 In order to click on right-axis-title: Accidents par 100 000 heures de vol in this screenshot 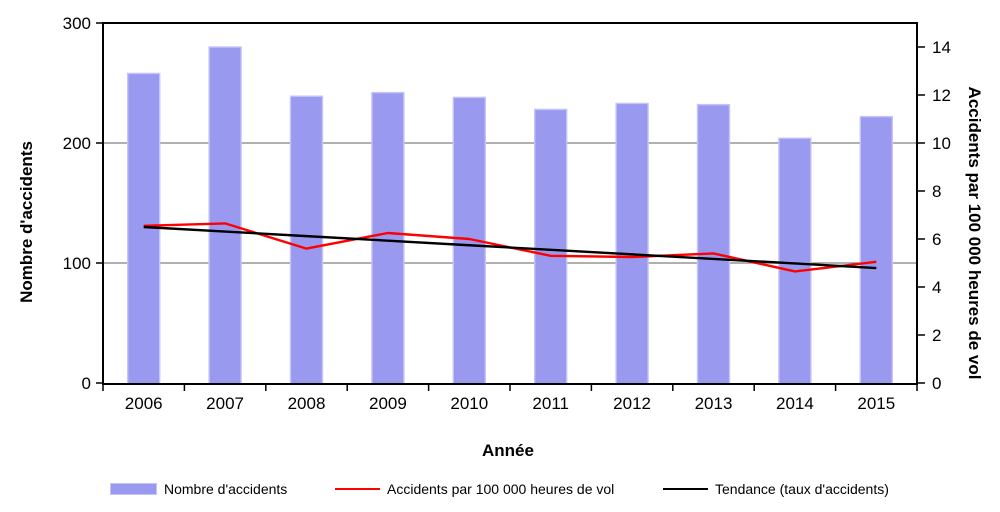, I will do `click(974, 233)`.